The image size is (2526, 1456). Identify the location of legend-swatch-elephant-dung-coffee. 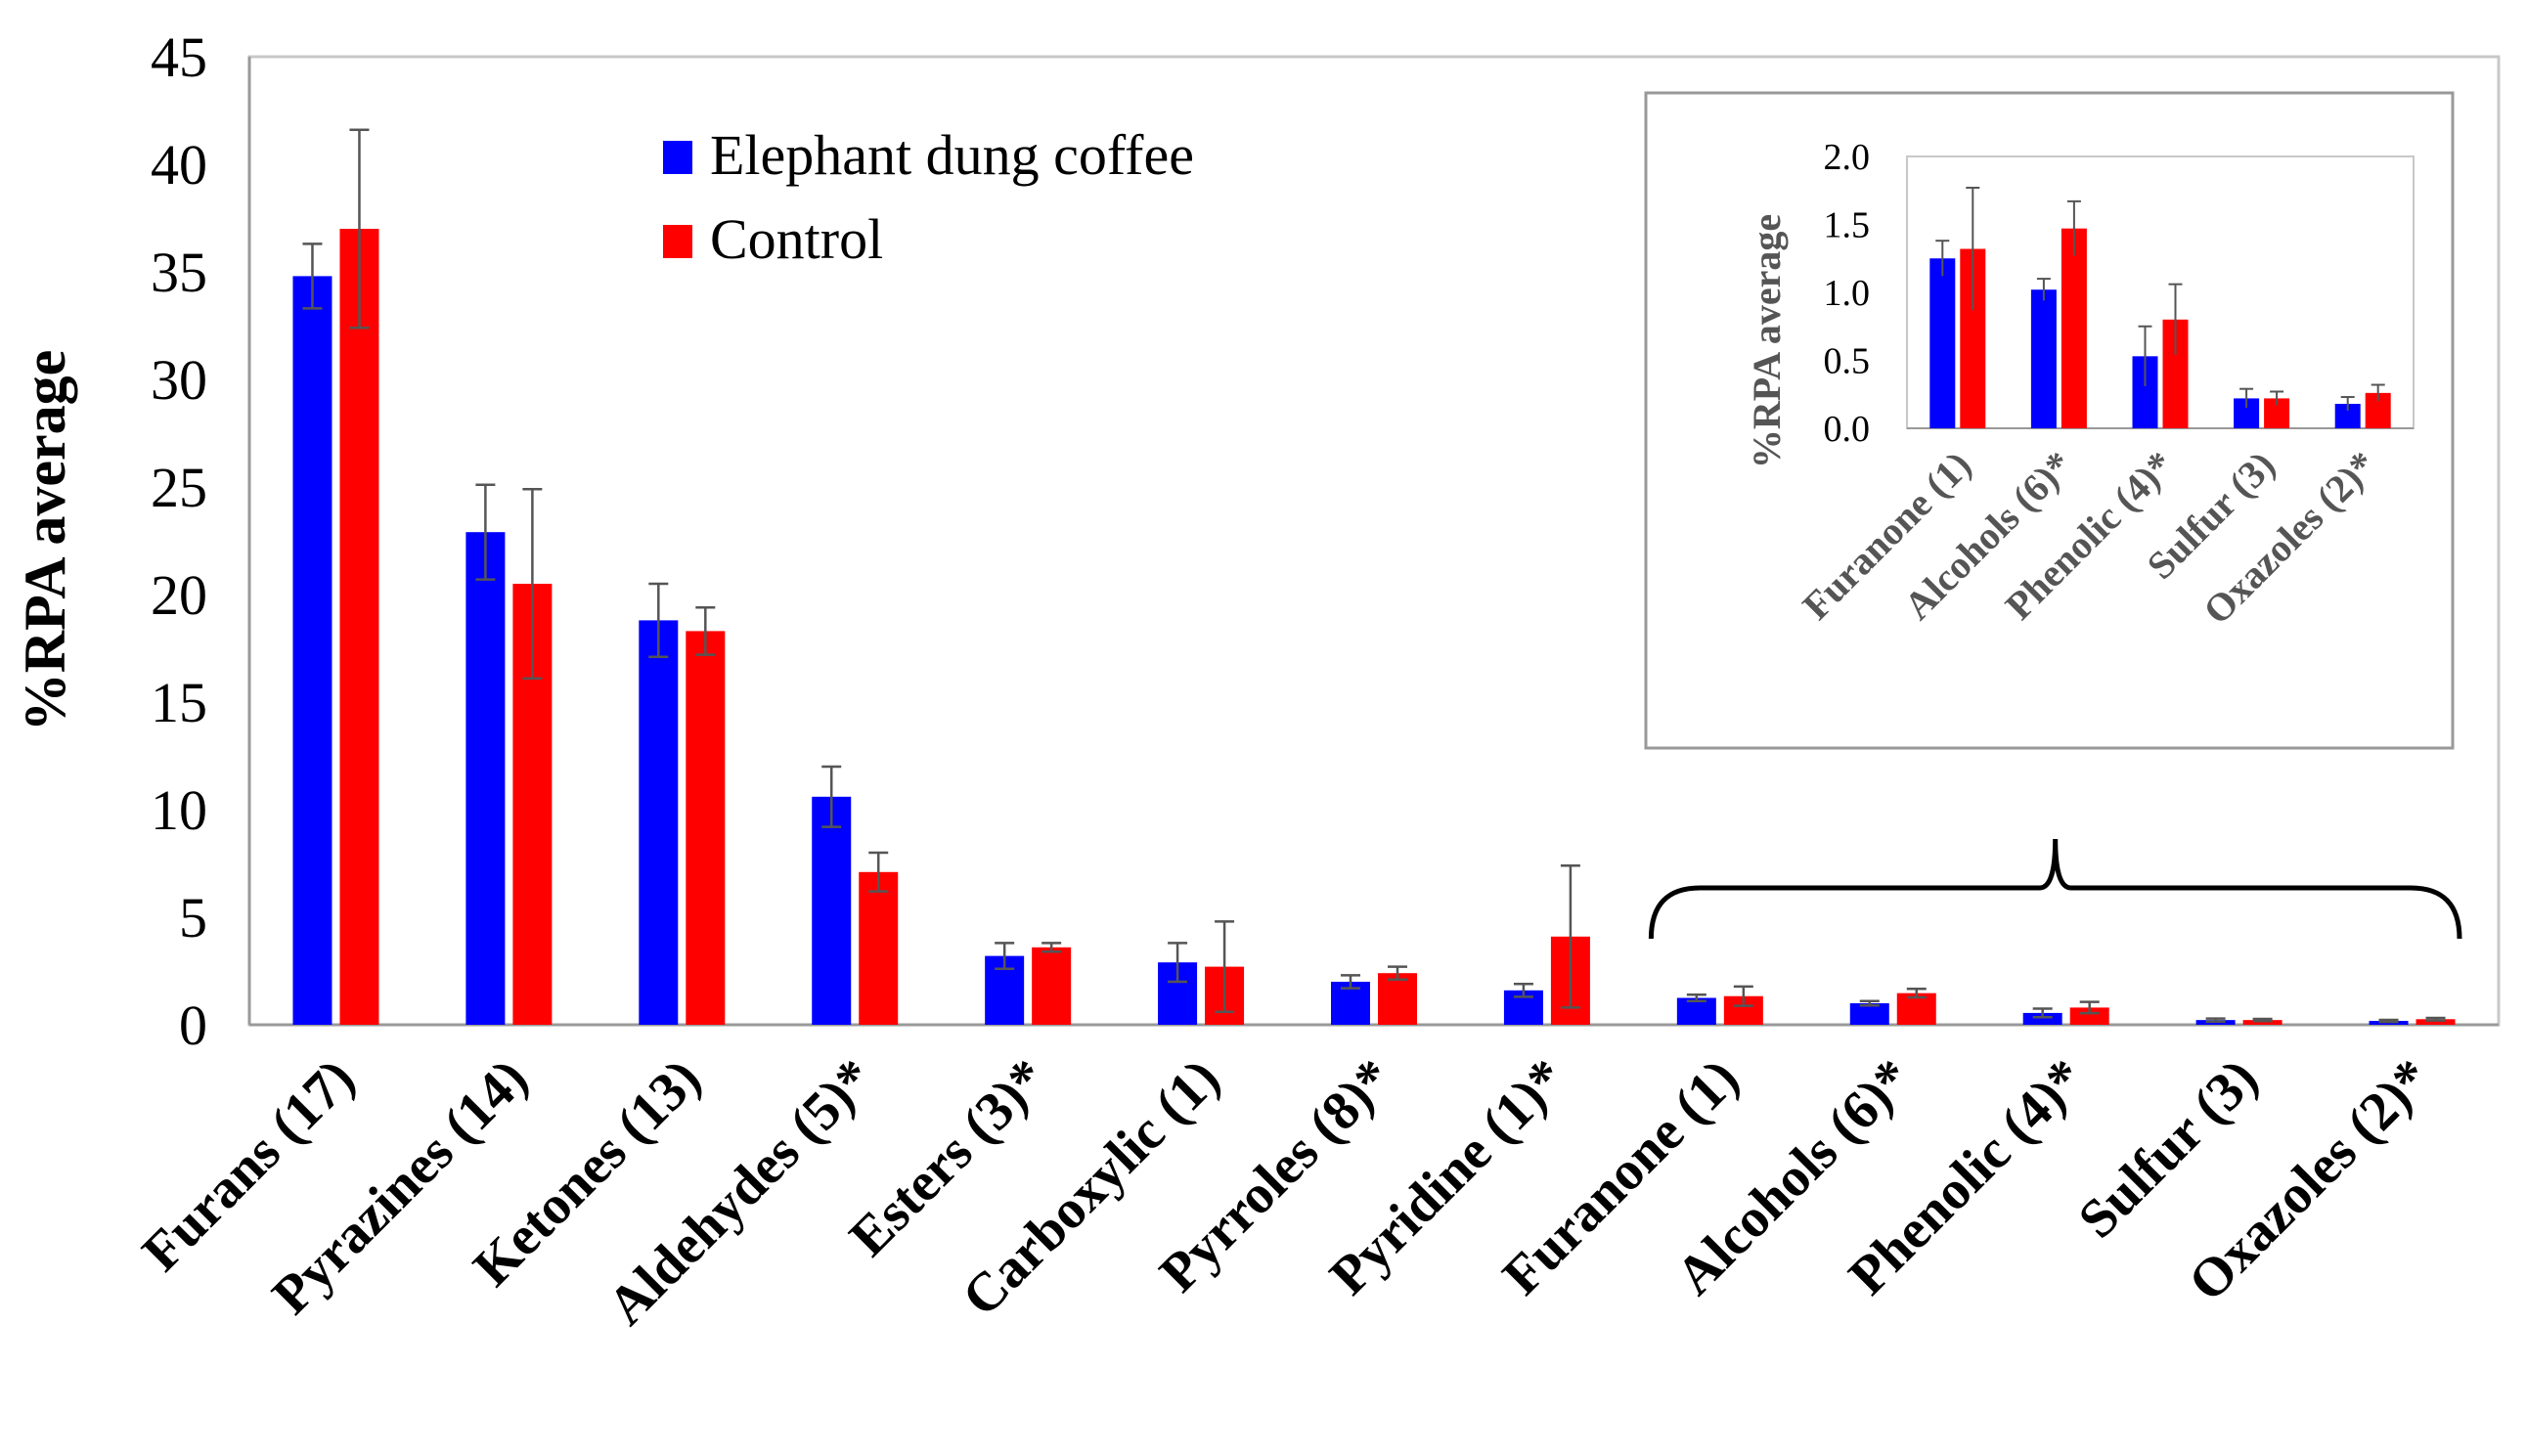
(677, 157).